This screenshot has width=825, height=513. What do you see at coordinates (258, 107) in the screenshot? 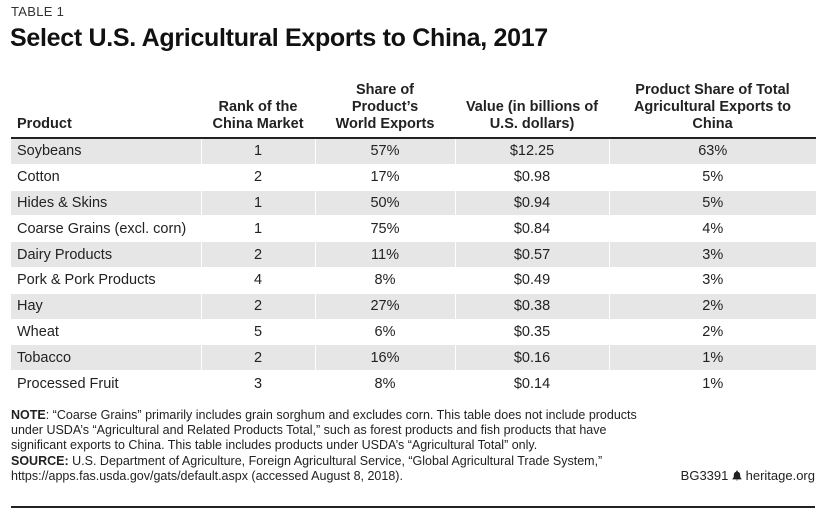
I see `column-header-line: Rank of the` at bounding box center [258, 107].